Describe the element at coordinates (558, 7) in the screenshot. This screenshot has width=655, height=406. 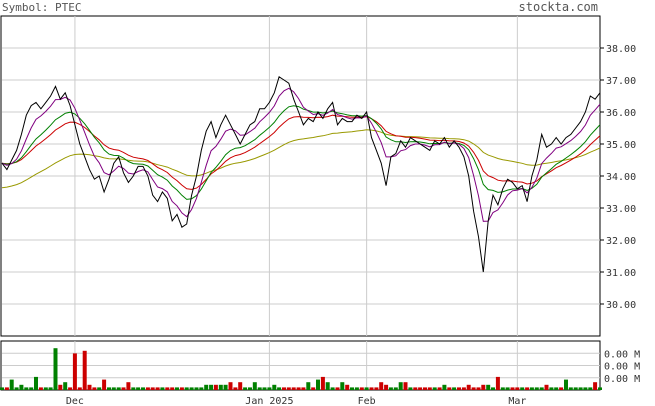
I see `site-name: stockta.com` at that location.